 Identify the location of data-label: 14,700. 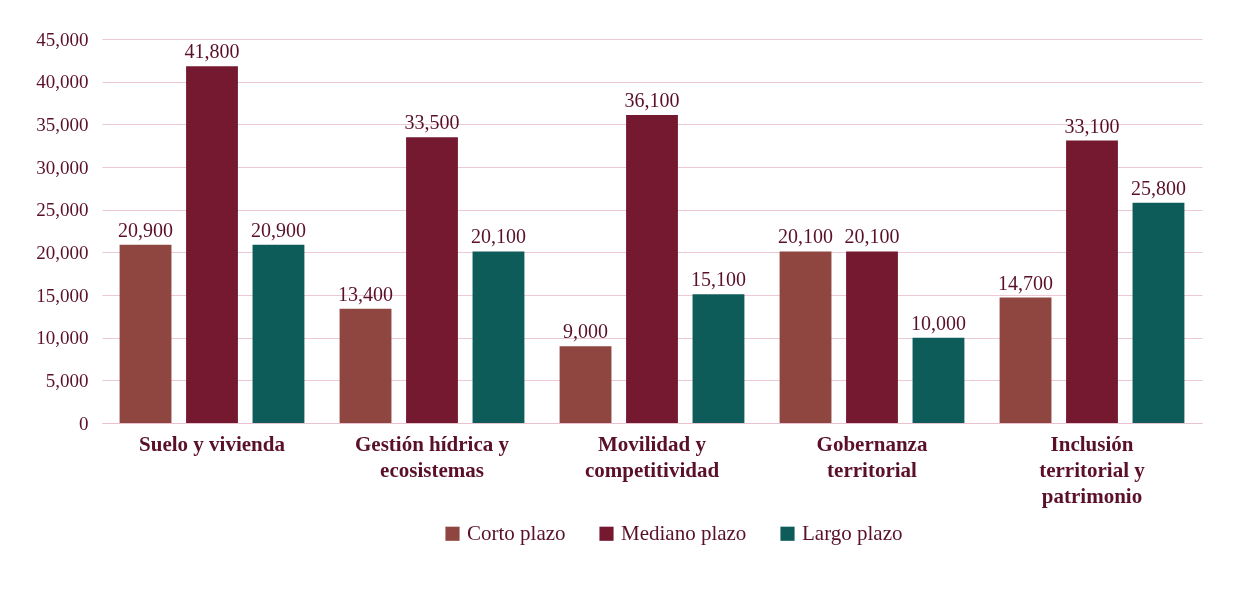
(1026, 282).